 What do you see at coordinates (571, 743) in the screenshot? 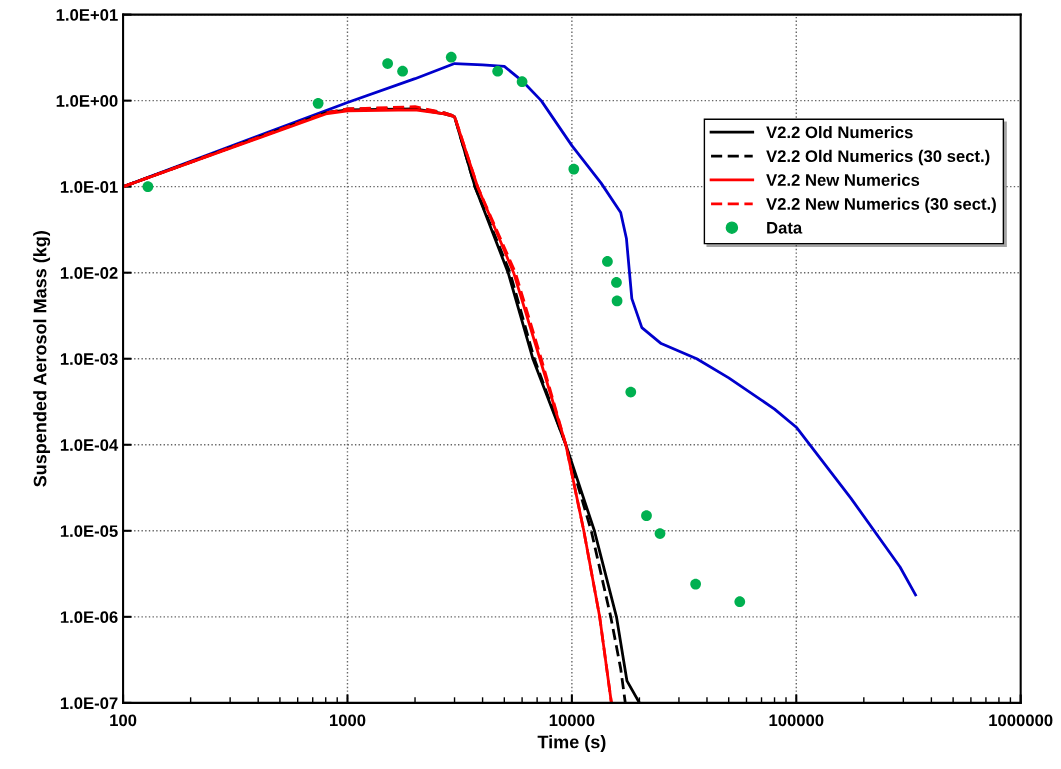
I see `x-axis-title: Time (s)` at bounding box center [571, 743].